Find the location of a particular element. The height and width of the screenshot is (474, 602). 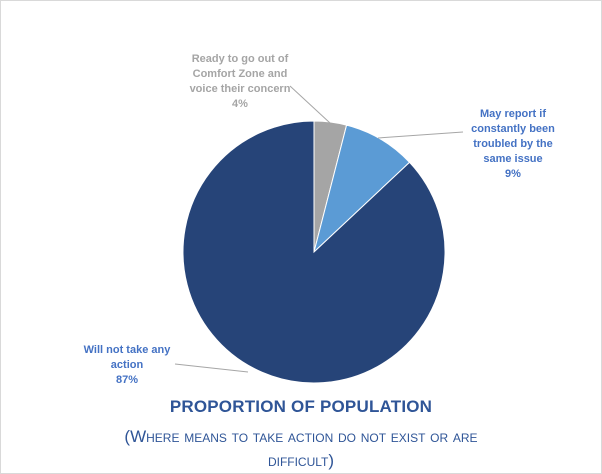

slice-label-line: Will not take any is located at coordinates (128, 350).